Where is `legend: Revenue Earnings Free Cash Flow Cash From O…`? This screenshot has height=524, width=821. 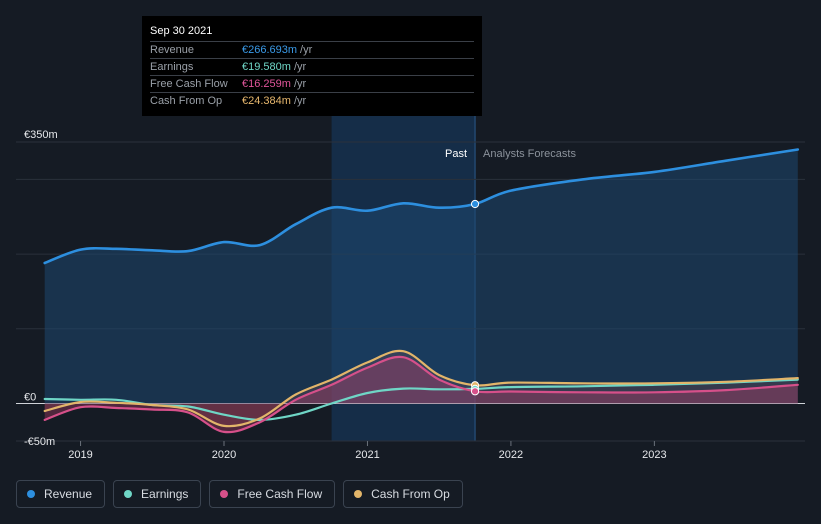
legend: Revenue Earnings Free Cash Flow Cash From O… is located at coordinates (239, 494).